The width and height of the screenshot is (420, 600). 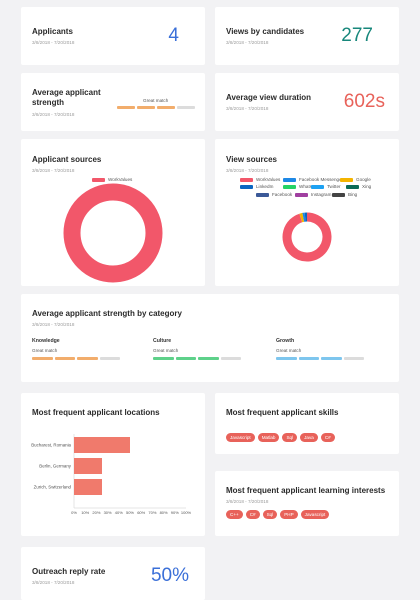 What do you see at coordinates (327, 437) in the screenshot?
I see `skill-tag: C#` at bounding box center [327, 437].